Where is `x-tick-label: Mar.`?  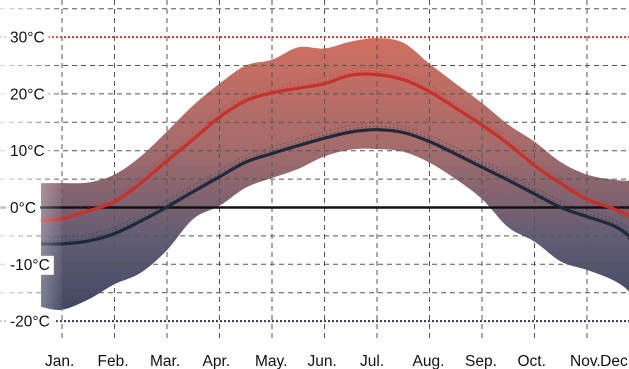
x-tick-label: Mar. is located at coordinates (165, 361).